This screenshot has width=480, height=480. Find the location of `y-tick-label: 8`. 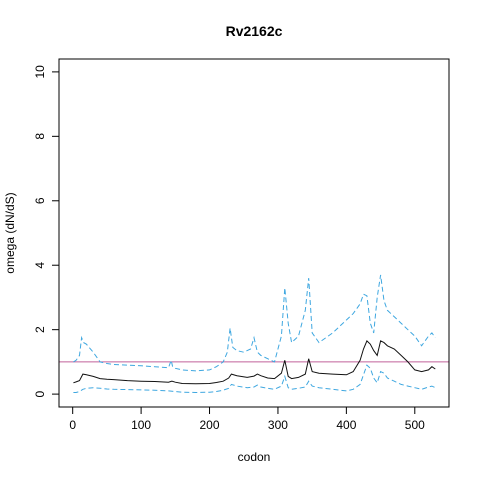

y-tick-label: 8 is located at coordinates (40, 136).